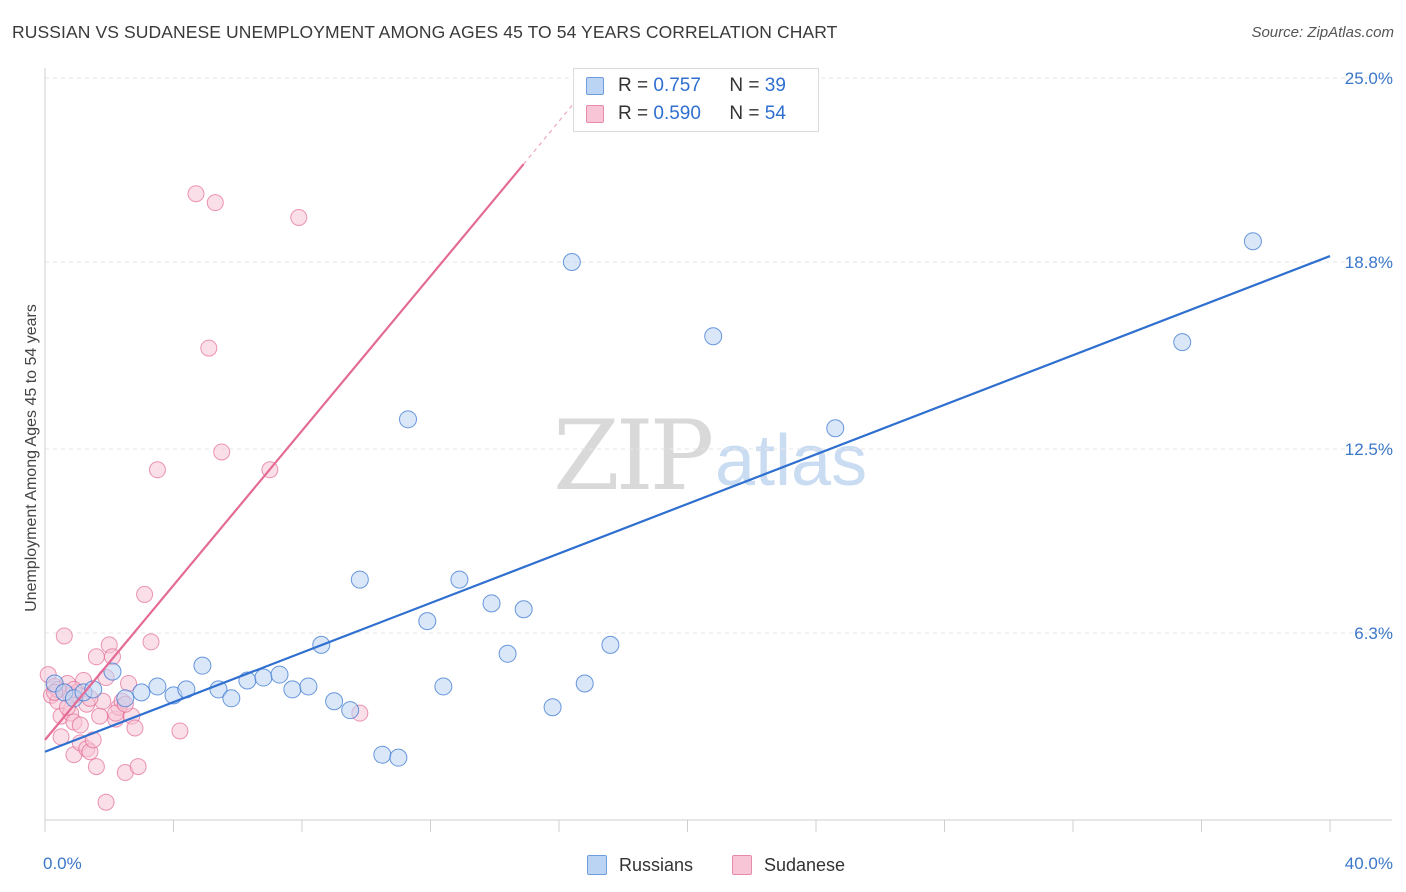 This screenshot has height=892, width=1406. What do you see at coordinates (1373, 633) in the screenshot?
I see `y-tick-label: 6.3%` at bounding box center [1373, 633].